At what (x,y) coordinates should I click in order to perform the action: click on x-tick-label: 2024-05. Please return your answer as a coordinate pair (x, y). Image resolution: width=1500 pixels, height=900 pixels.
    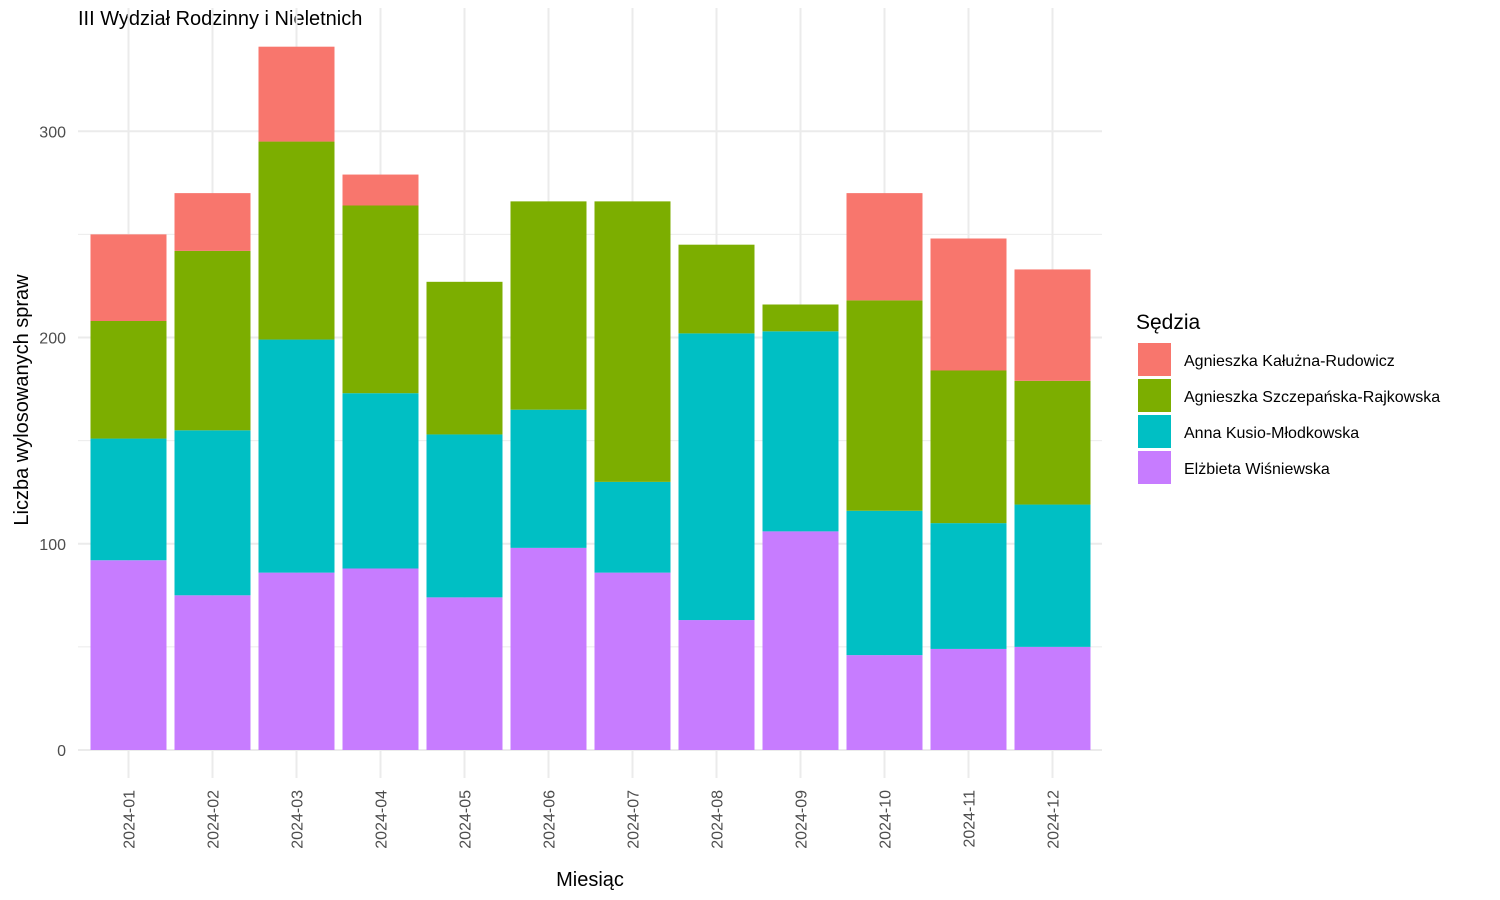
    Looking at the image, I should click on (466, 819).